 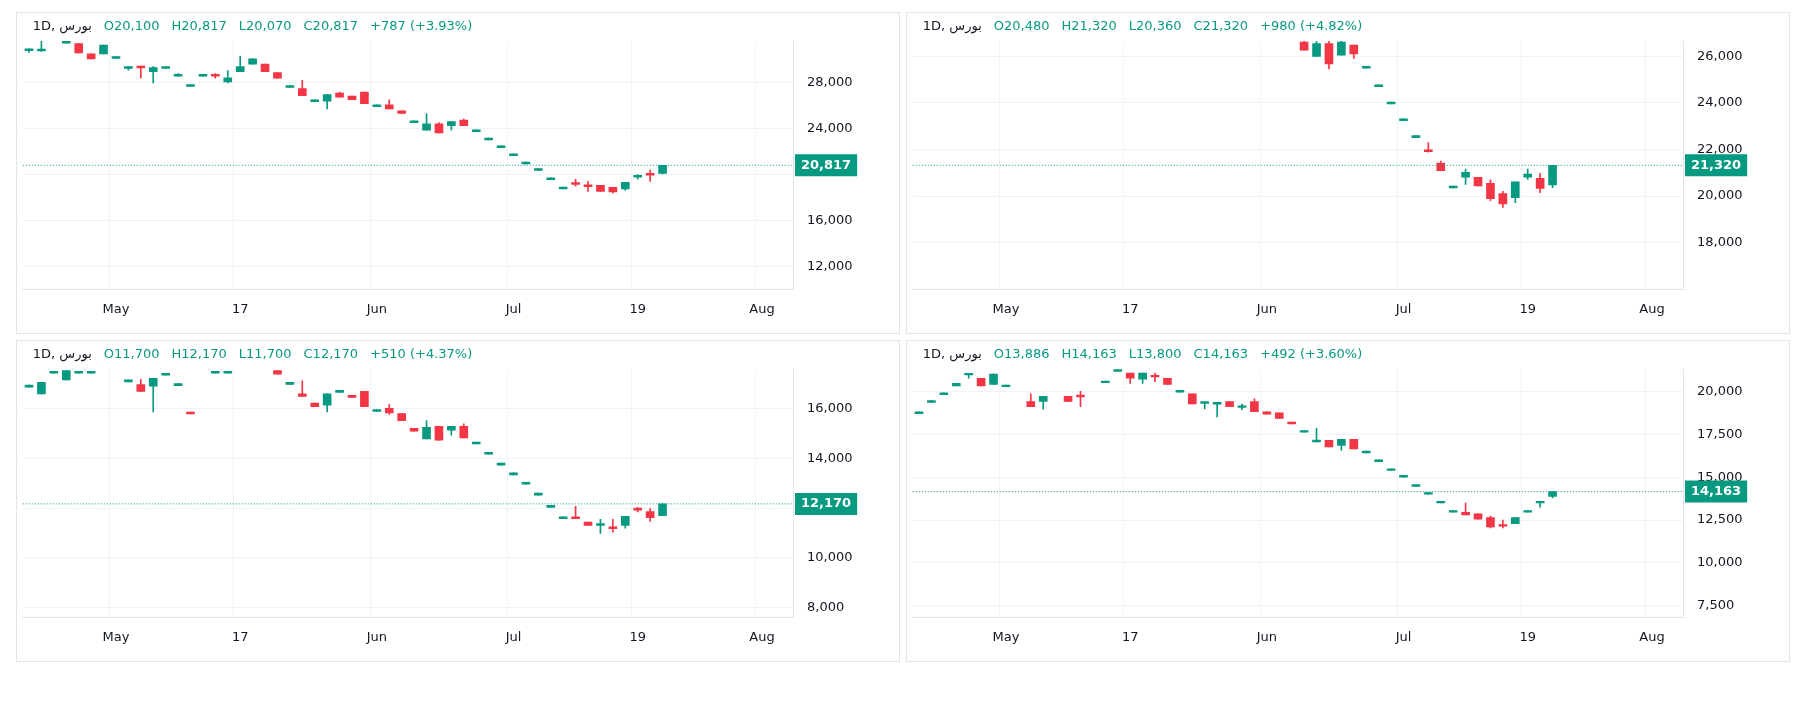 I want to click on ref-line-label: 12,170, so click(x=826, y=503).